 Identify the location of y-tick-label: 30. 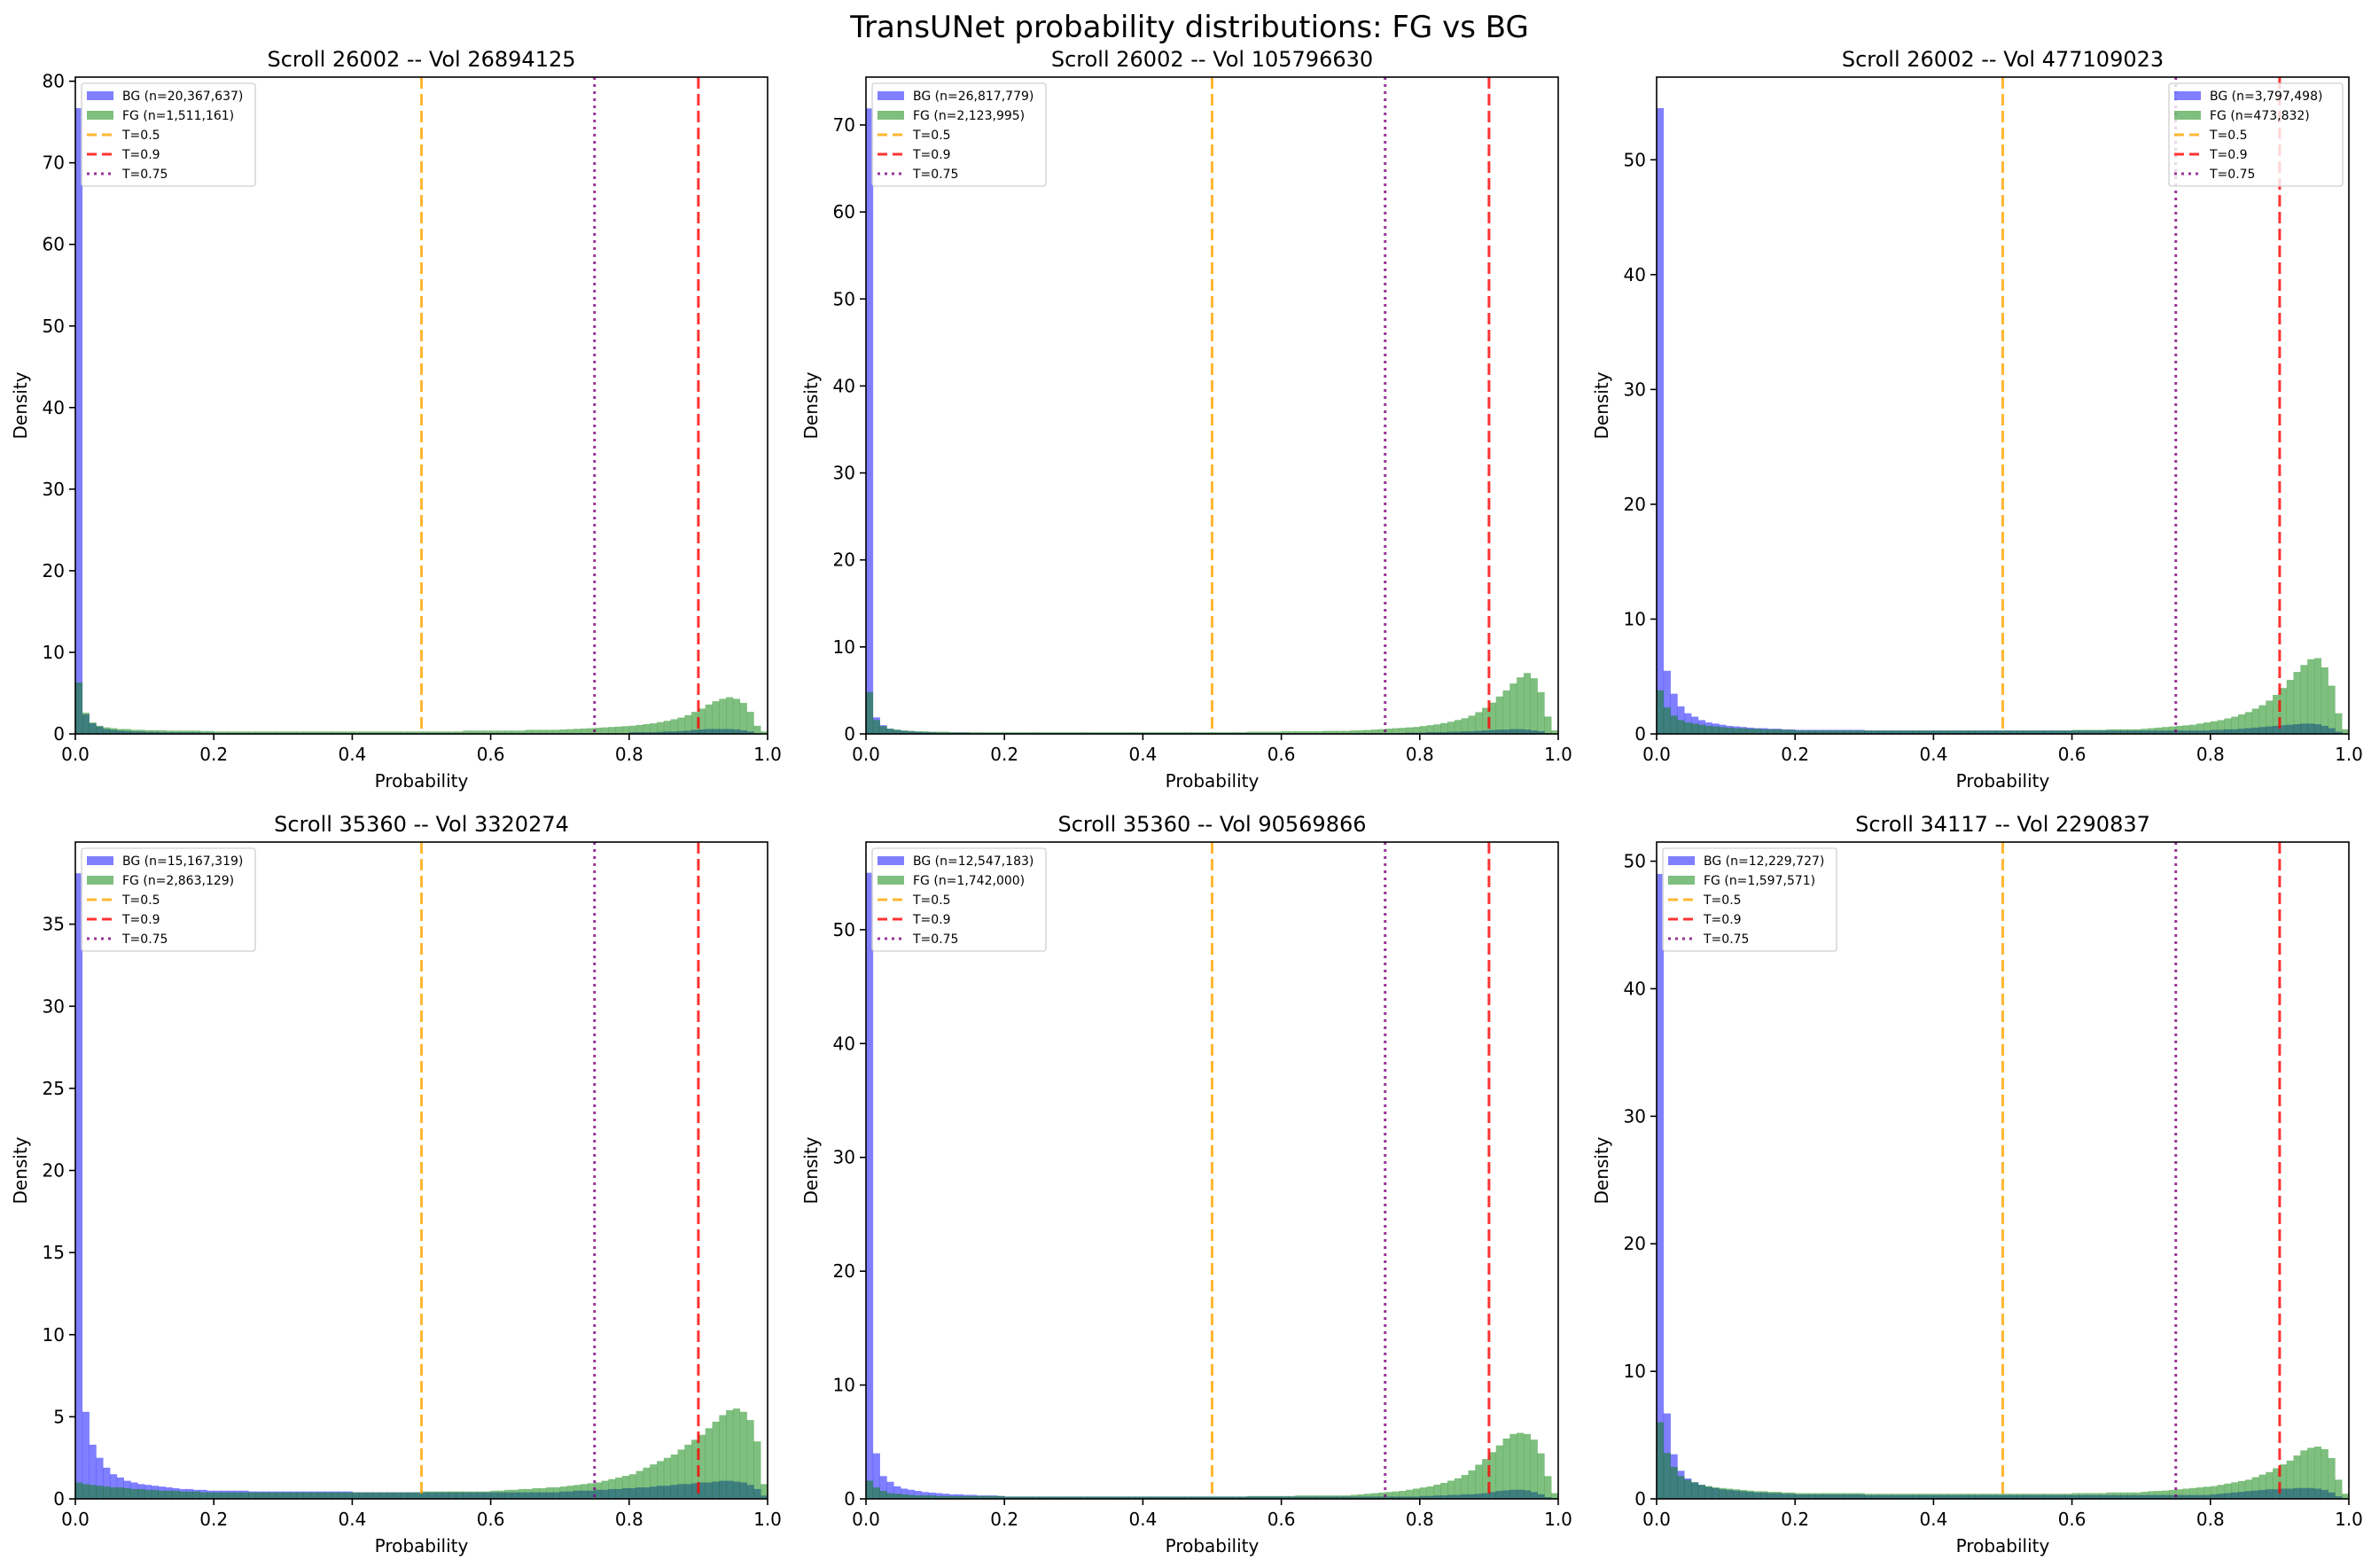
(844, 473).